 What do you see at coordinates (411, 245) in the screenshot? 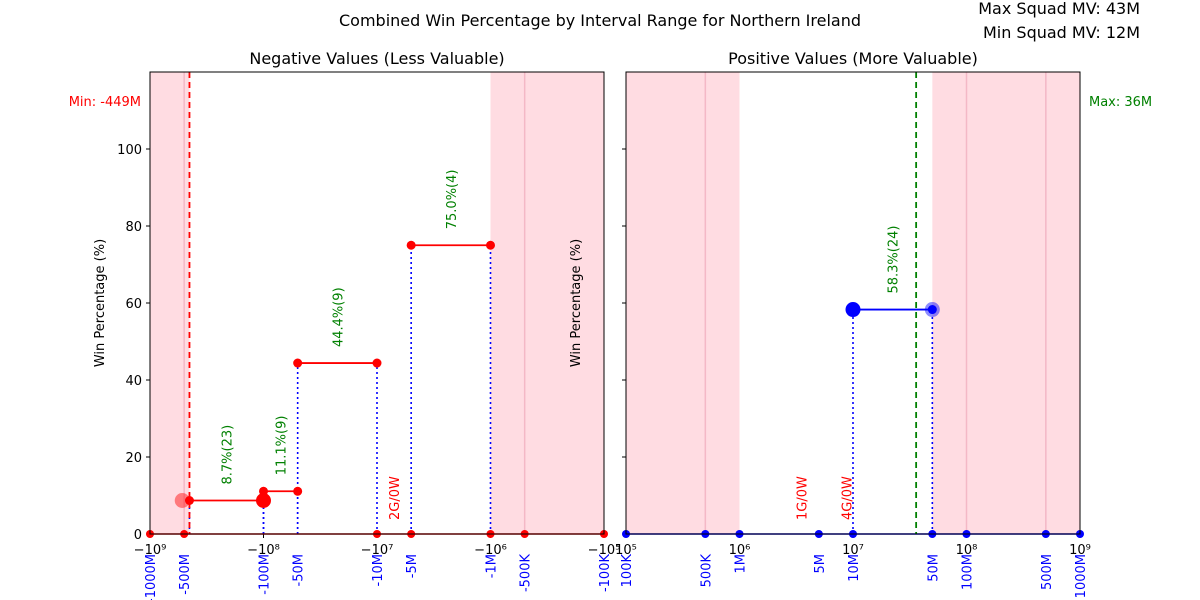
I see `negative-segment-3-start-point` at bounding box center [411, 245].